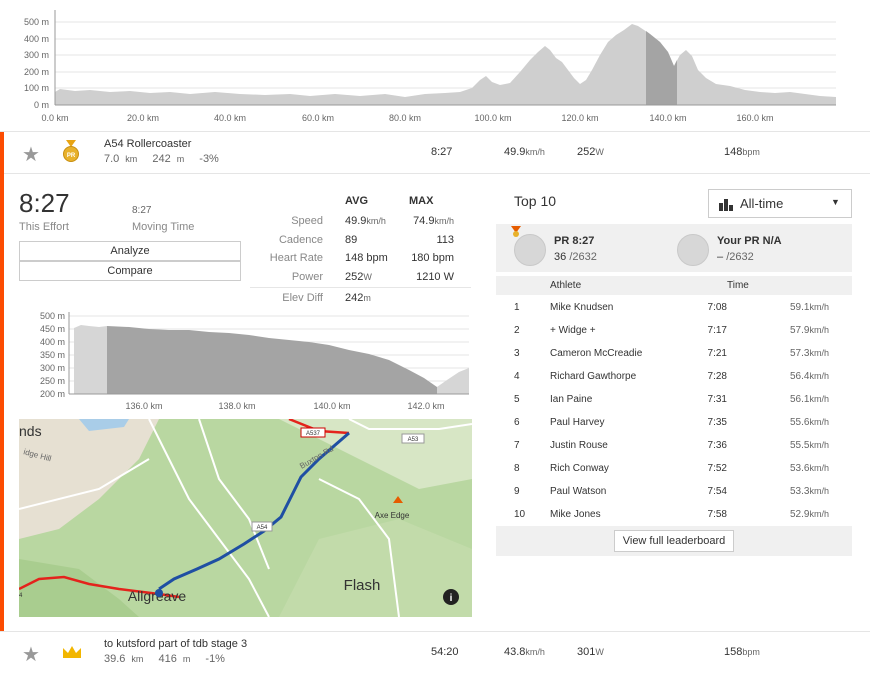  What do you see at coordinates (357, 201) in the screenshot?
I see `avg-header: AVG` at bounding box center [357, 201].